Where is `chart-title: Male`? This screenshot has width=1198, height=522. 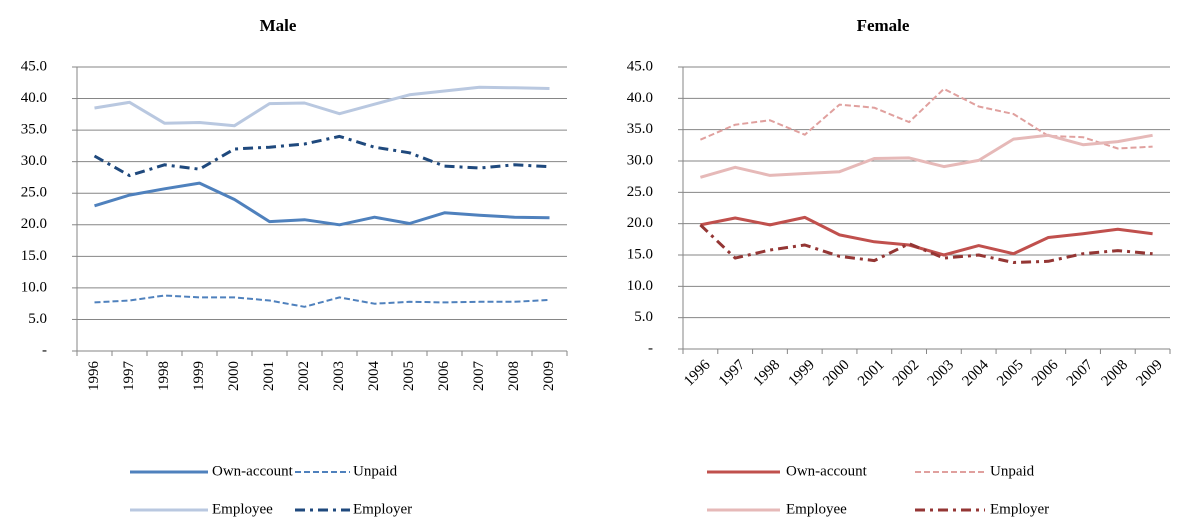
chart-title: Male is located at coordinates (278, 25).